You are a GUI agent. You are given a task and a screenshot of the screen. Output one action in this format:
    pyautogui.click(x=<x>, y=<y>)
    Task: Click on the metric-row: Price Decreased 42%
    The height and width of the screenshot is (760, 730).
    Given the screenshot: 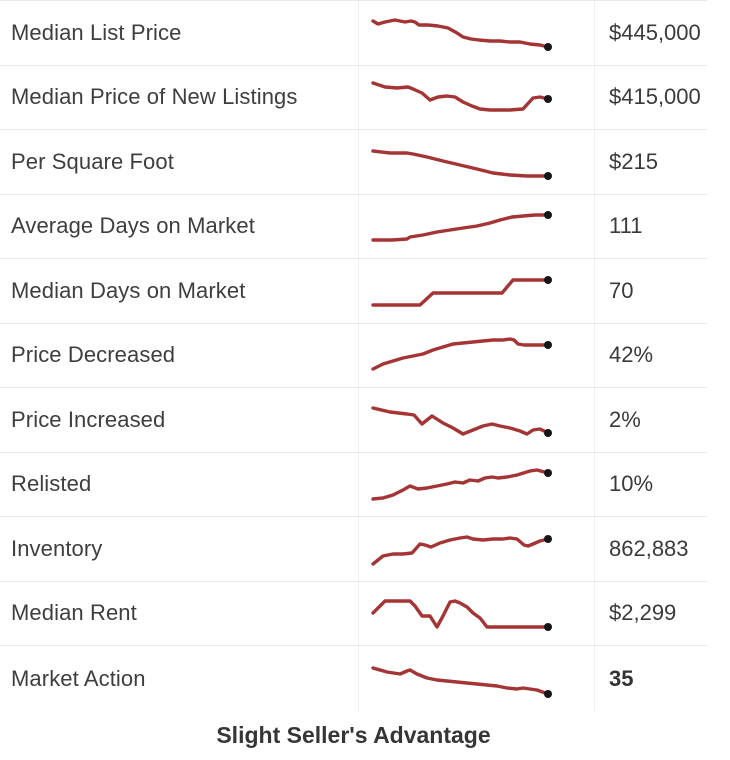 What is the action you would take?
    pyautogui.click(x=353, y=355)
    